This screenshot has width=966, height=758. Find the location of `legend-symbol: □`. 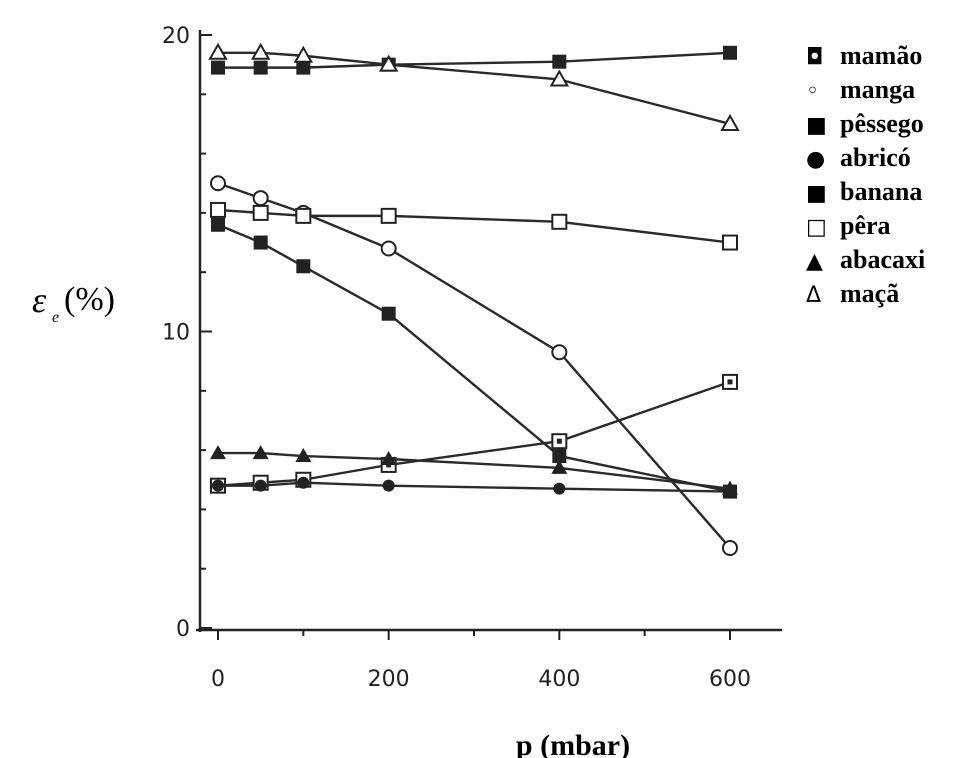

legend-symbol: □ is located at coordinates (816, 227).